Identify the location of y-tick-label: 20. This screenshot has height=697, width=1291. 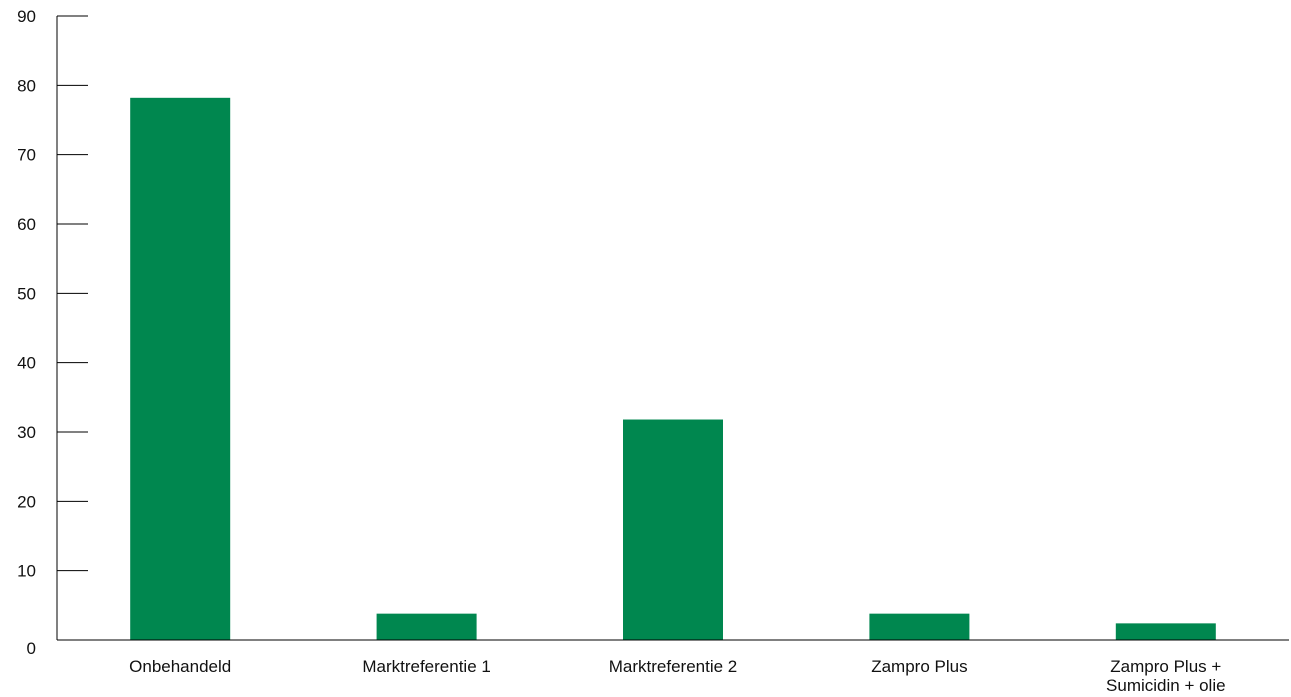
(26, 501).